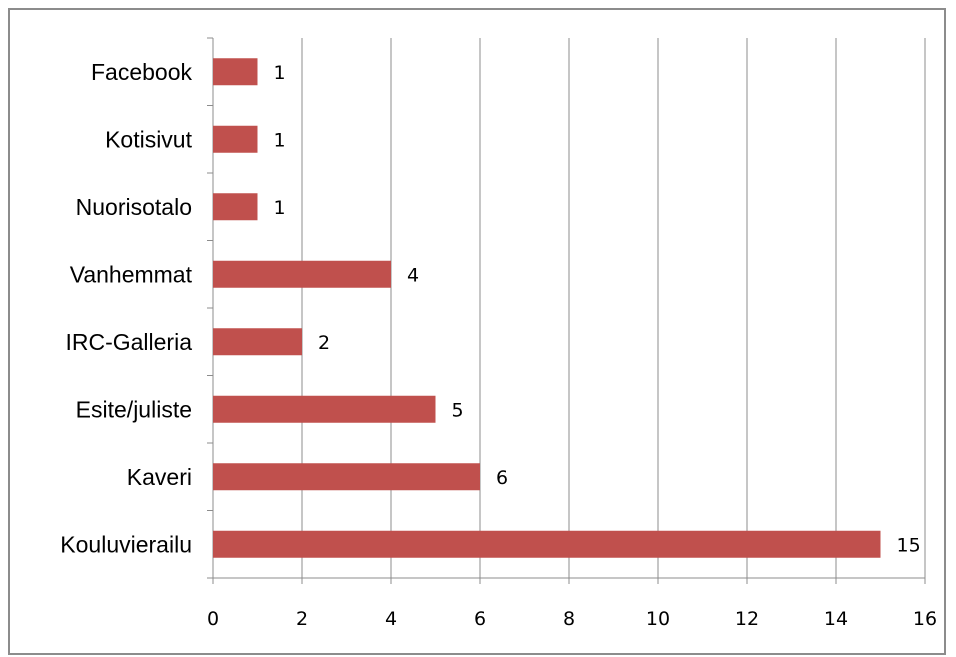 The height and width of the screenshot is (657, 956). Describe the element at coordinates (547, 544) in the screenshot. I see `bar-kouluvierailu` at that location.